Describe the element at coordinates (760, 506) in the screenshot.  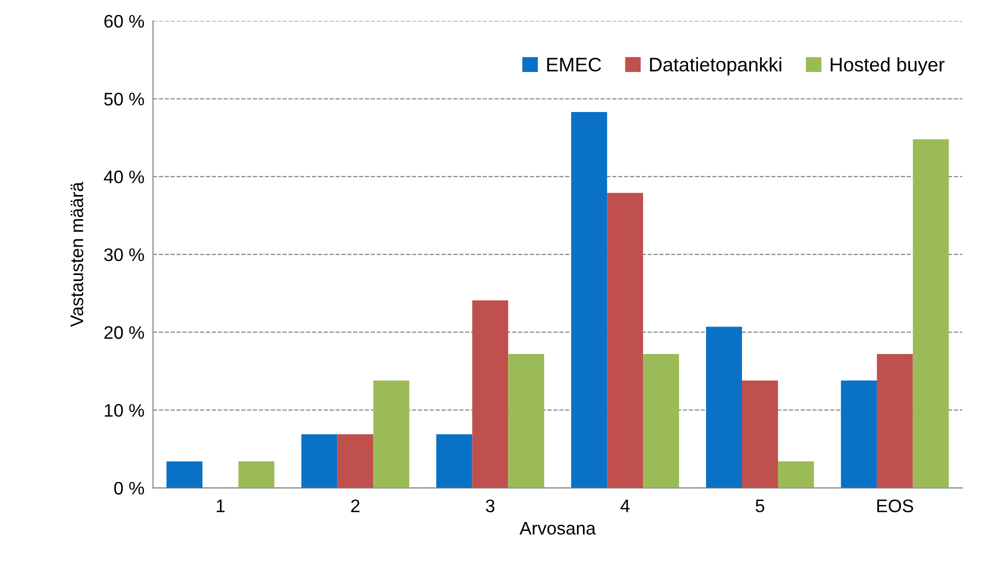
I see `x-tick-label: 5` at that location.